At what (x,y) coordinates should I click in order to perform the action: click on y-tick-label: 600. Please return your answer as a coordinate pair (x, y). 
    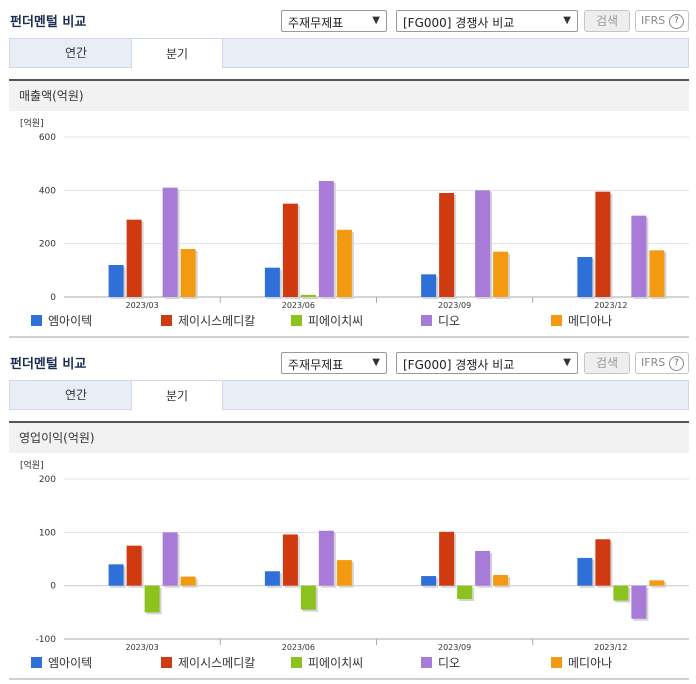
    Looking at the image, I should click on (47, 138).